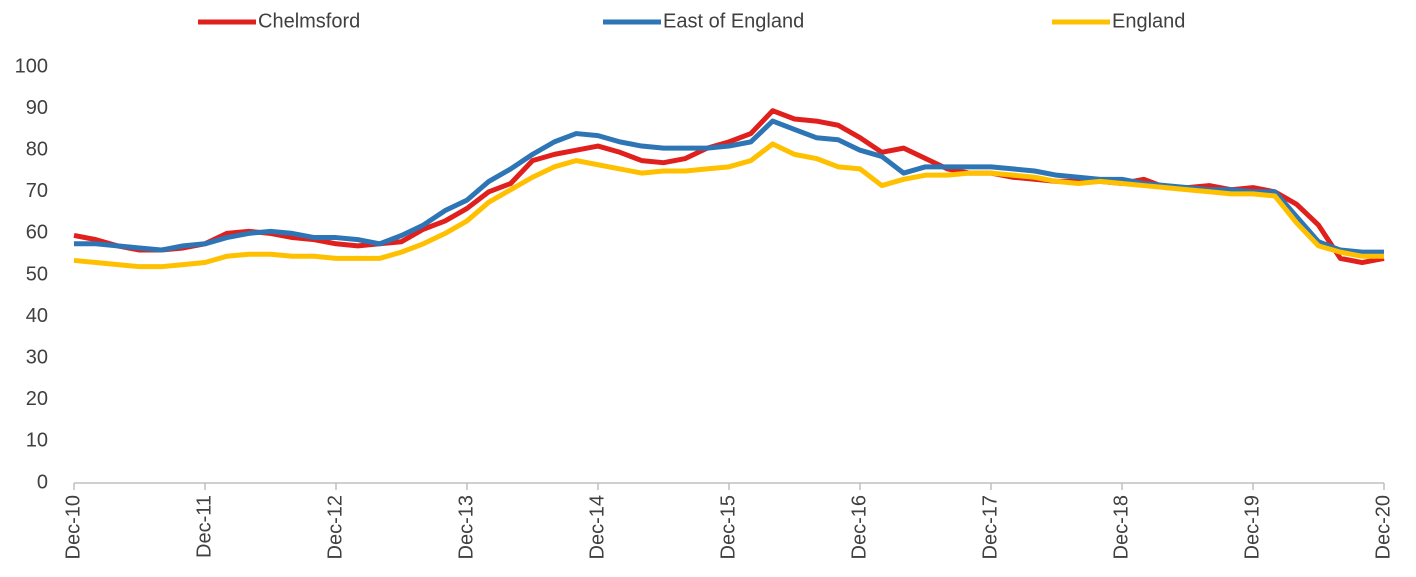 The image size is (1416, 577). Describe the element at coordinates (37, 233) in the screenshot. I see `y-tick-label: 60` at that location.